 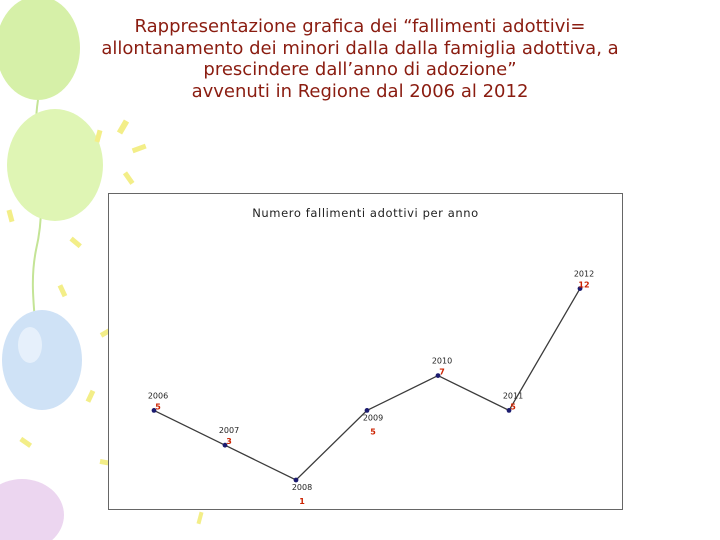 I want to click on value-label: 3, so click(x=229, y=441).